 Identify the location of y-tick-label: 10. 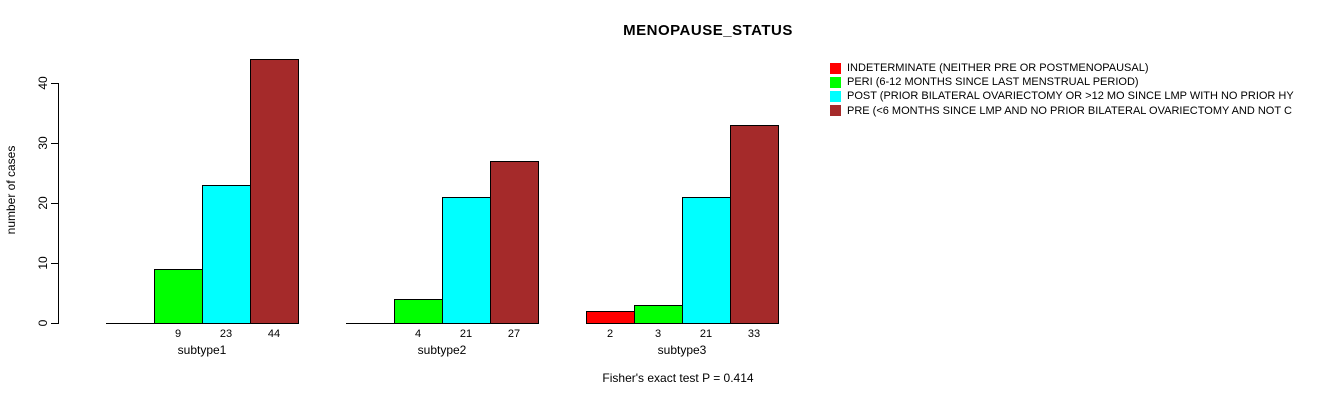
(43, 263).